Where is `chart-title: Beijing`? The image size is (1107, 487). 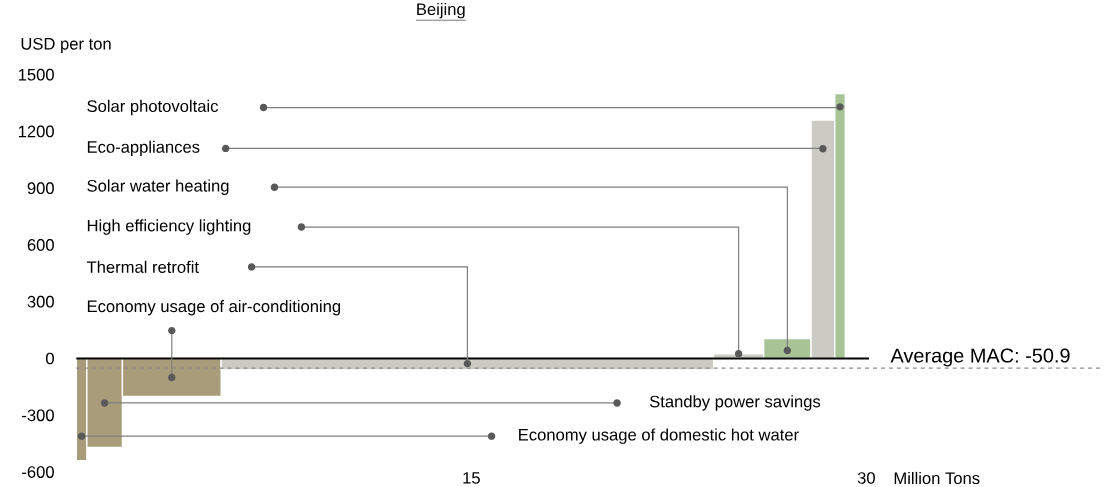 chart-title: Beijing is located at coordinates (441, 10).